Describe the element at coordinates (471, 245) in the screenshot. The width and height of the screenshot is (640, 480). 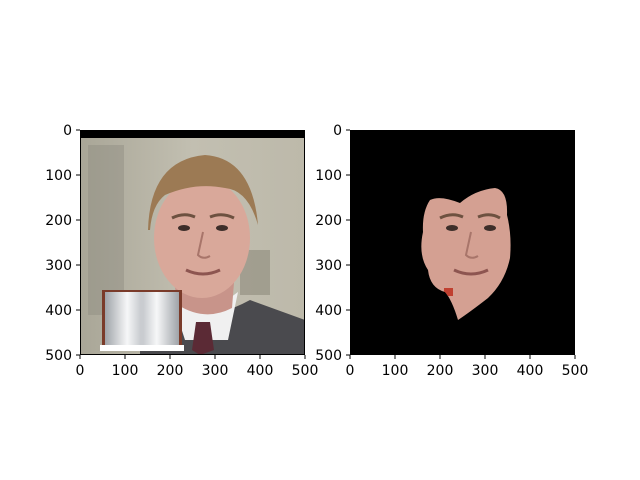
I see `seg-nose` at that location.